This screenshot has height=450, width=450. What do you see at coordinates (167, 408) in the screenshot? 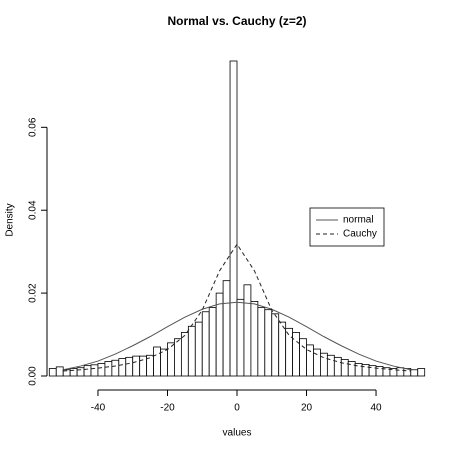
I see `x-tick-label: -20` at bounding box center [167, 408].